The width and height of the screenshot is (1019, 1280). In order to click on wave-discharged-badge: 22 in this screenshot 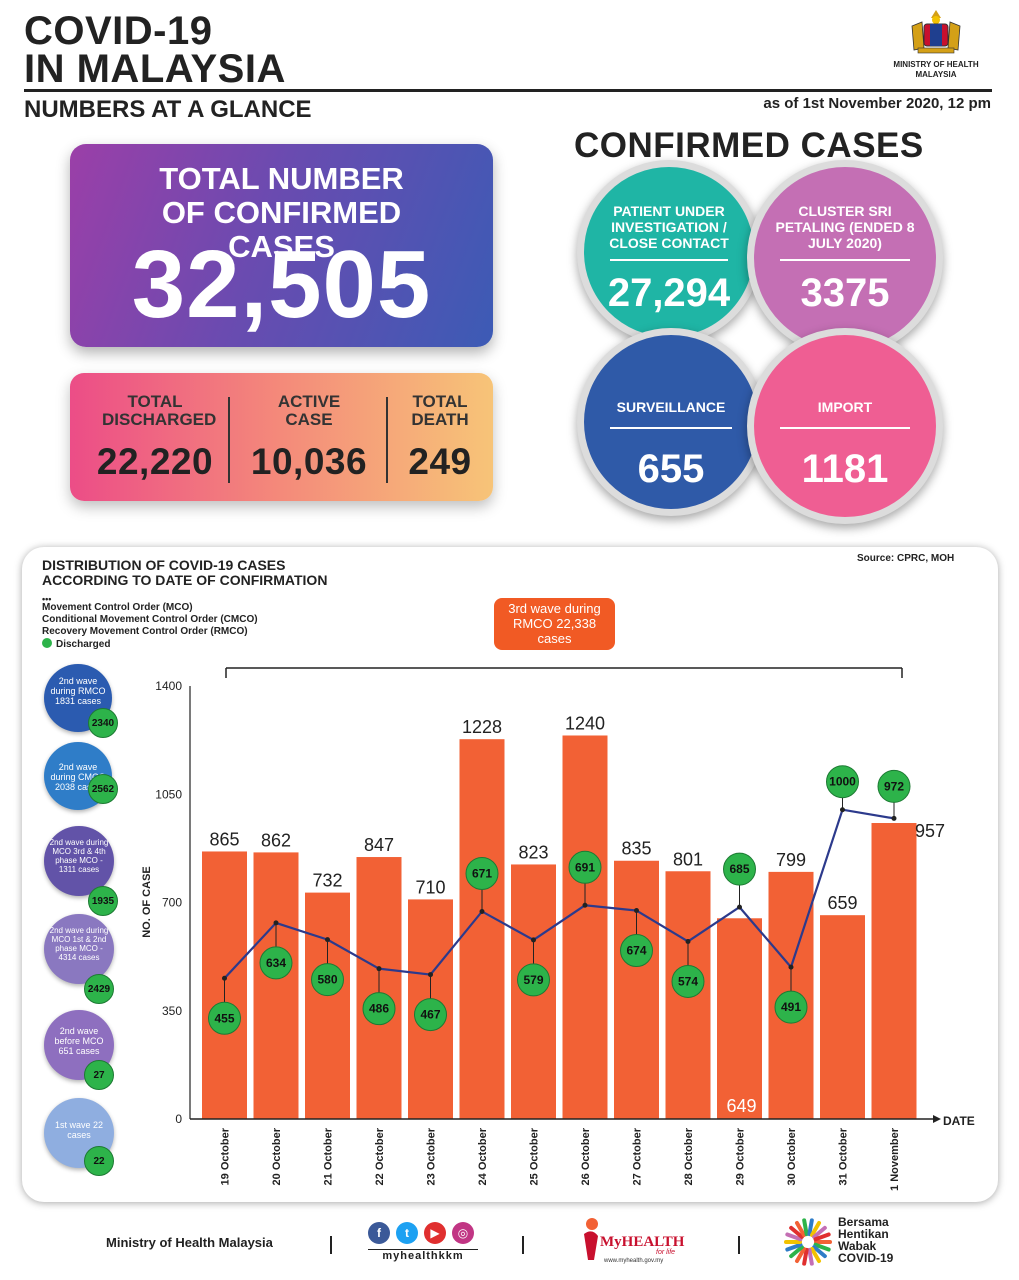, I will do `click(99, 1161)`.